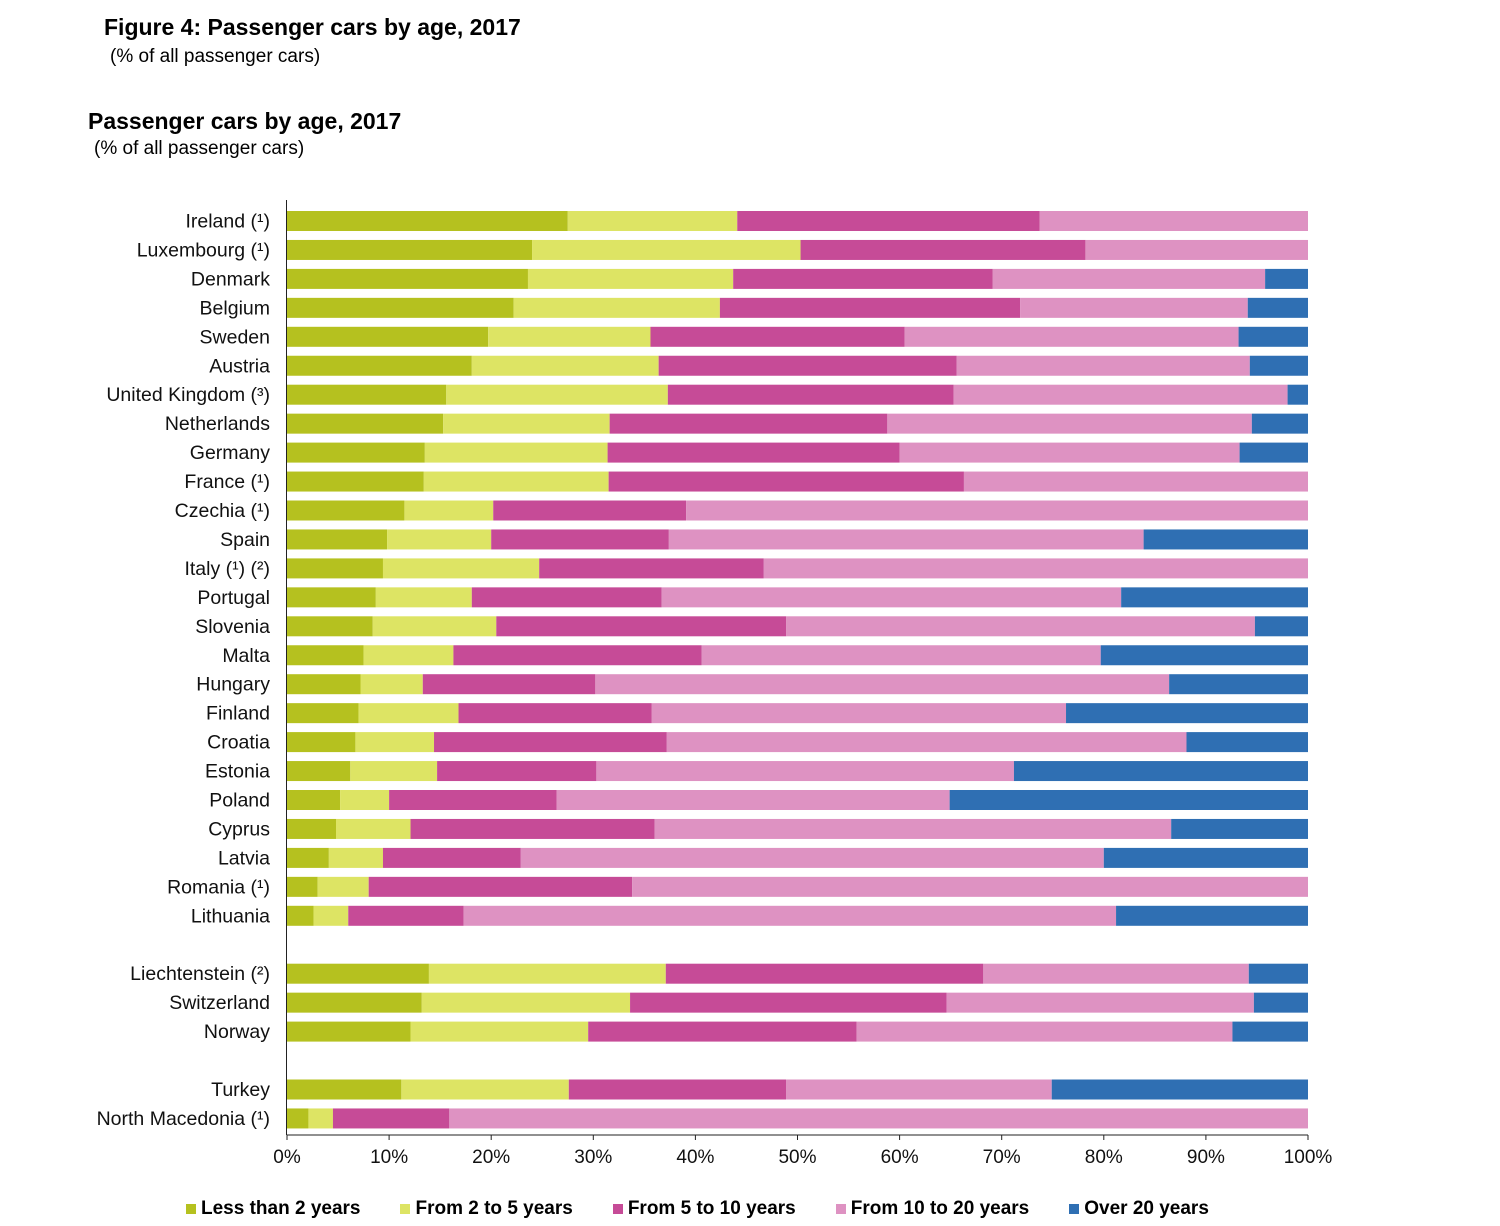 Image resolution: width=1500 pixels, height=1226 pixels. I want to click on x-tick-label: 40%, so click(695, 1157).